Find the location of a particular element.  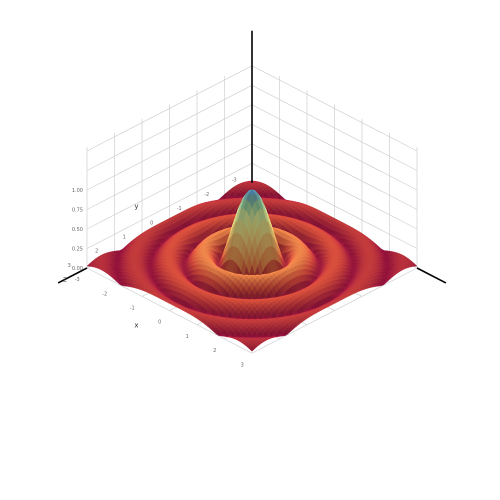

z-tick-label: 0.00 is located at coordinates (77, 269).